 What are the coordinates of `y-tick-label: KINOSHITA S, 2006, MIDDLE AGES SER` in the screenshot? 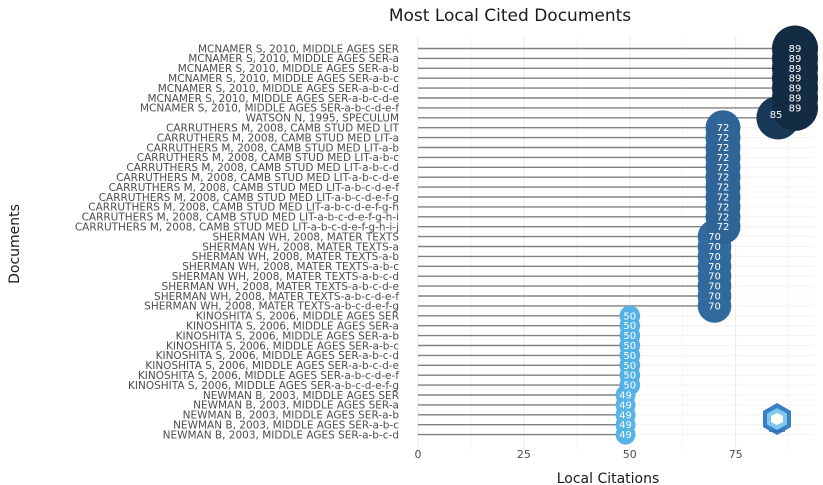 It's located at (297, 317).